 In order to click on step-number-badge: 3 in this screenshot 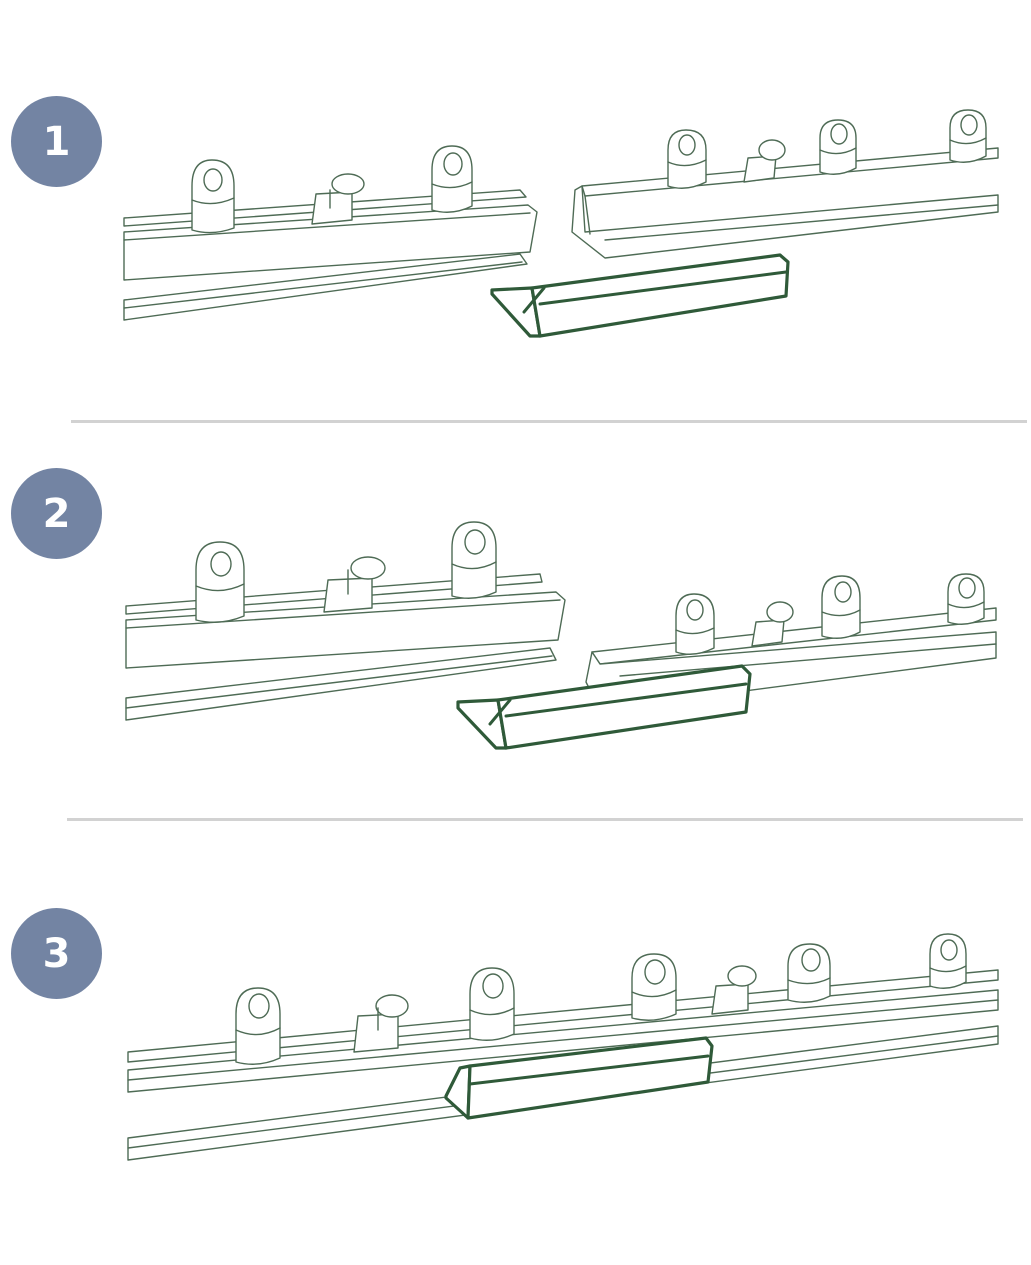, I will do `click(56, 953)`.